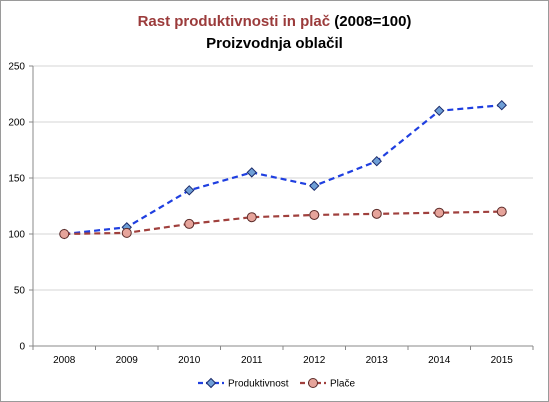 The image size is (549, 402). I want to click on x-tick-label: 2008, so click(64, 360).